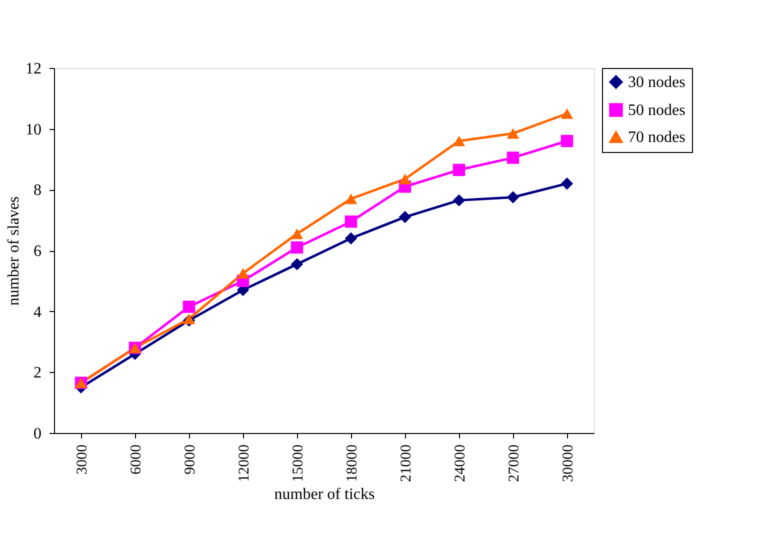 This screenshot has width=777, height=537. Describe the element at coordinates (657, 82) in the screenshot. I see `legend-label: 30 nodes` at that location.